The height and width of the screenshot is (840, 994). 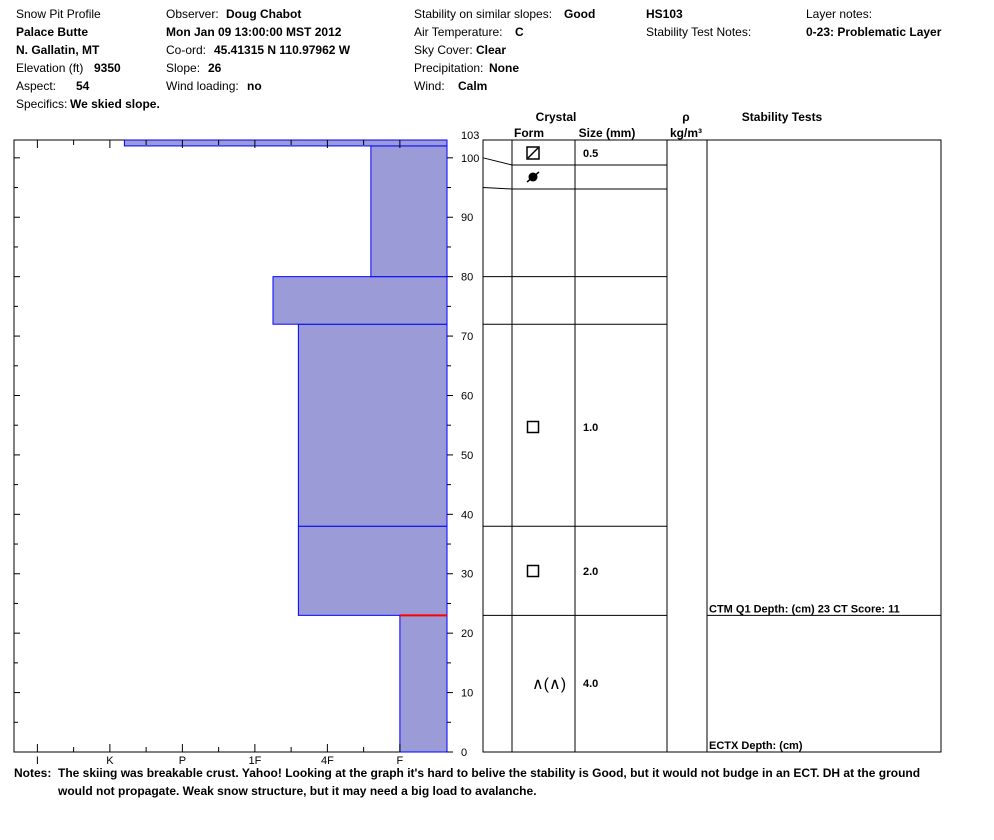 What do you see at coordinates (556, 117) in the screenshot?
I see `crystal-header: Crystal` at bounding box center [556, 117].